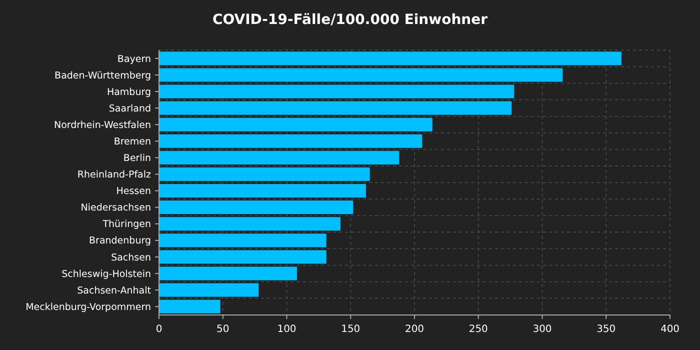 The height and width of the screenshot is (350, 700). Describe the element at coordinates (133, 192) in the screenshot. I see `y-tick-label: Hessen` at that location.